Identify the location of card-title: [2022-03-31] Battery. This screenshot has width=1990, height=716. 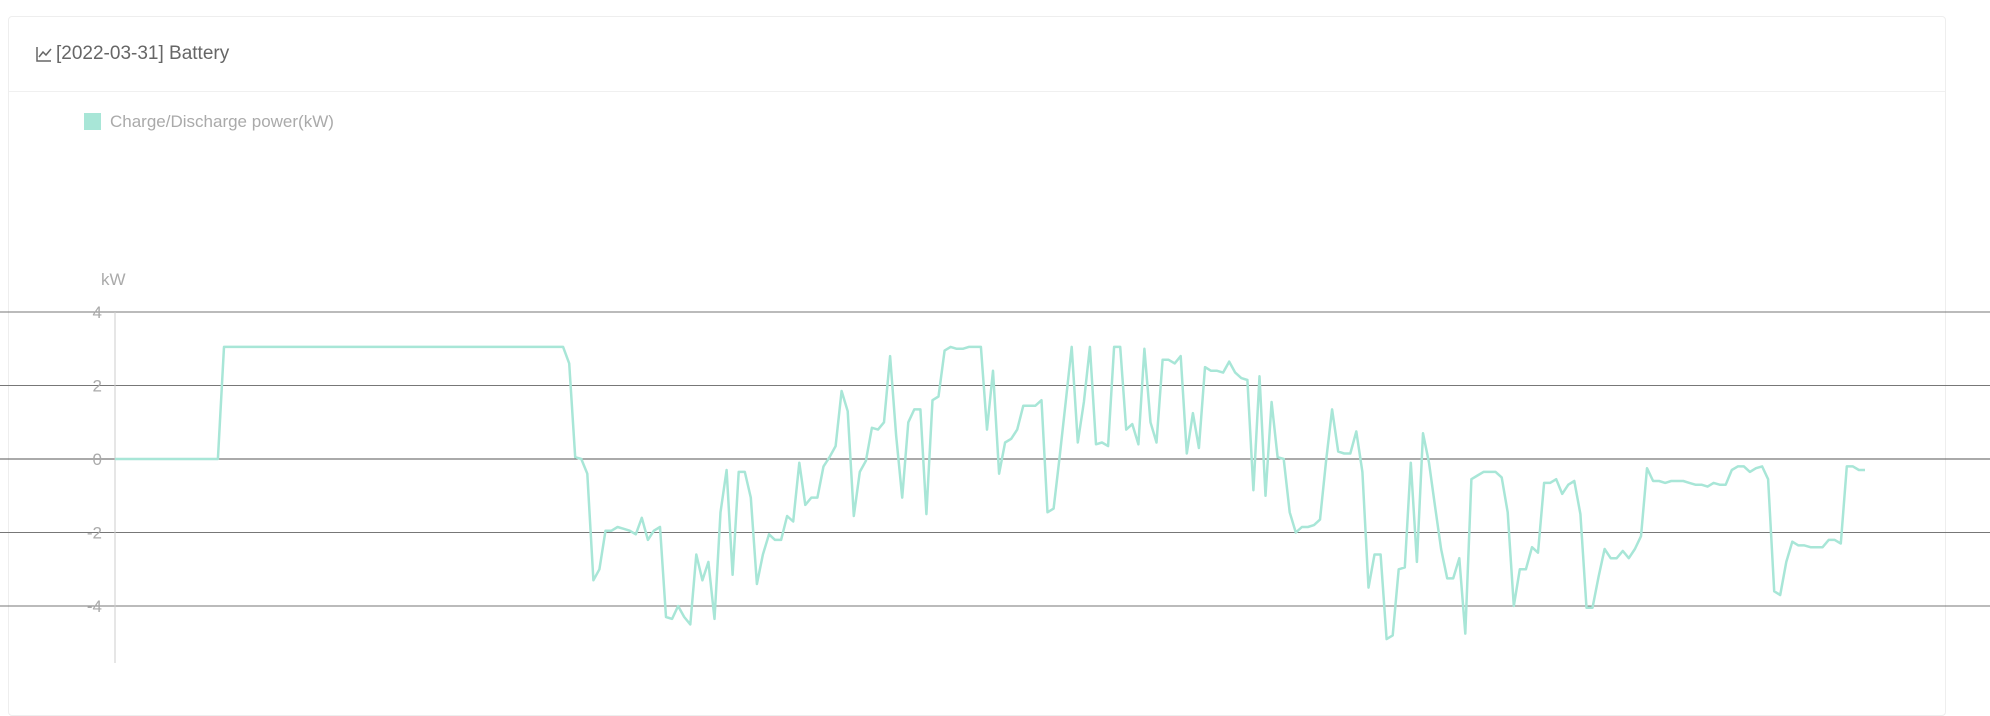
(132, 54).